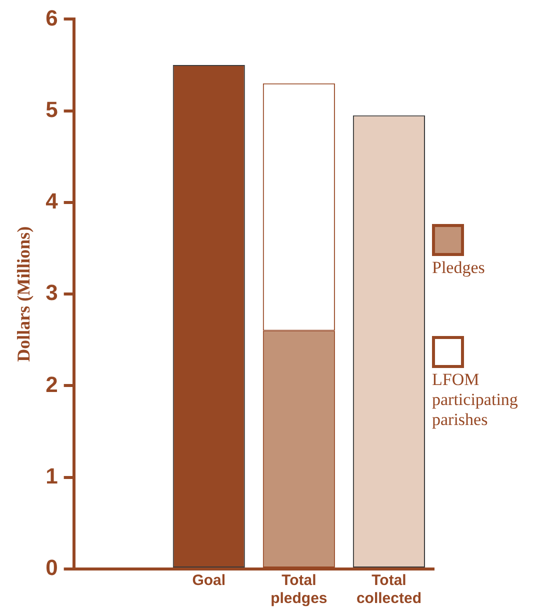 This screenshot has height=611, width=554. What do you see at coordinates (52, 475) in the screenshot?
I see `y-tick-label: 1` at bounding box center [52, 475].